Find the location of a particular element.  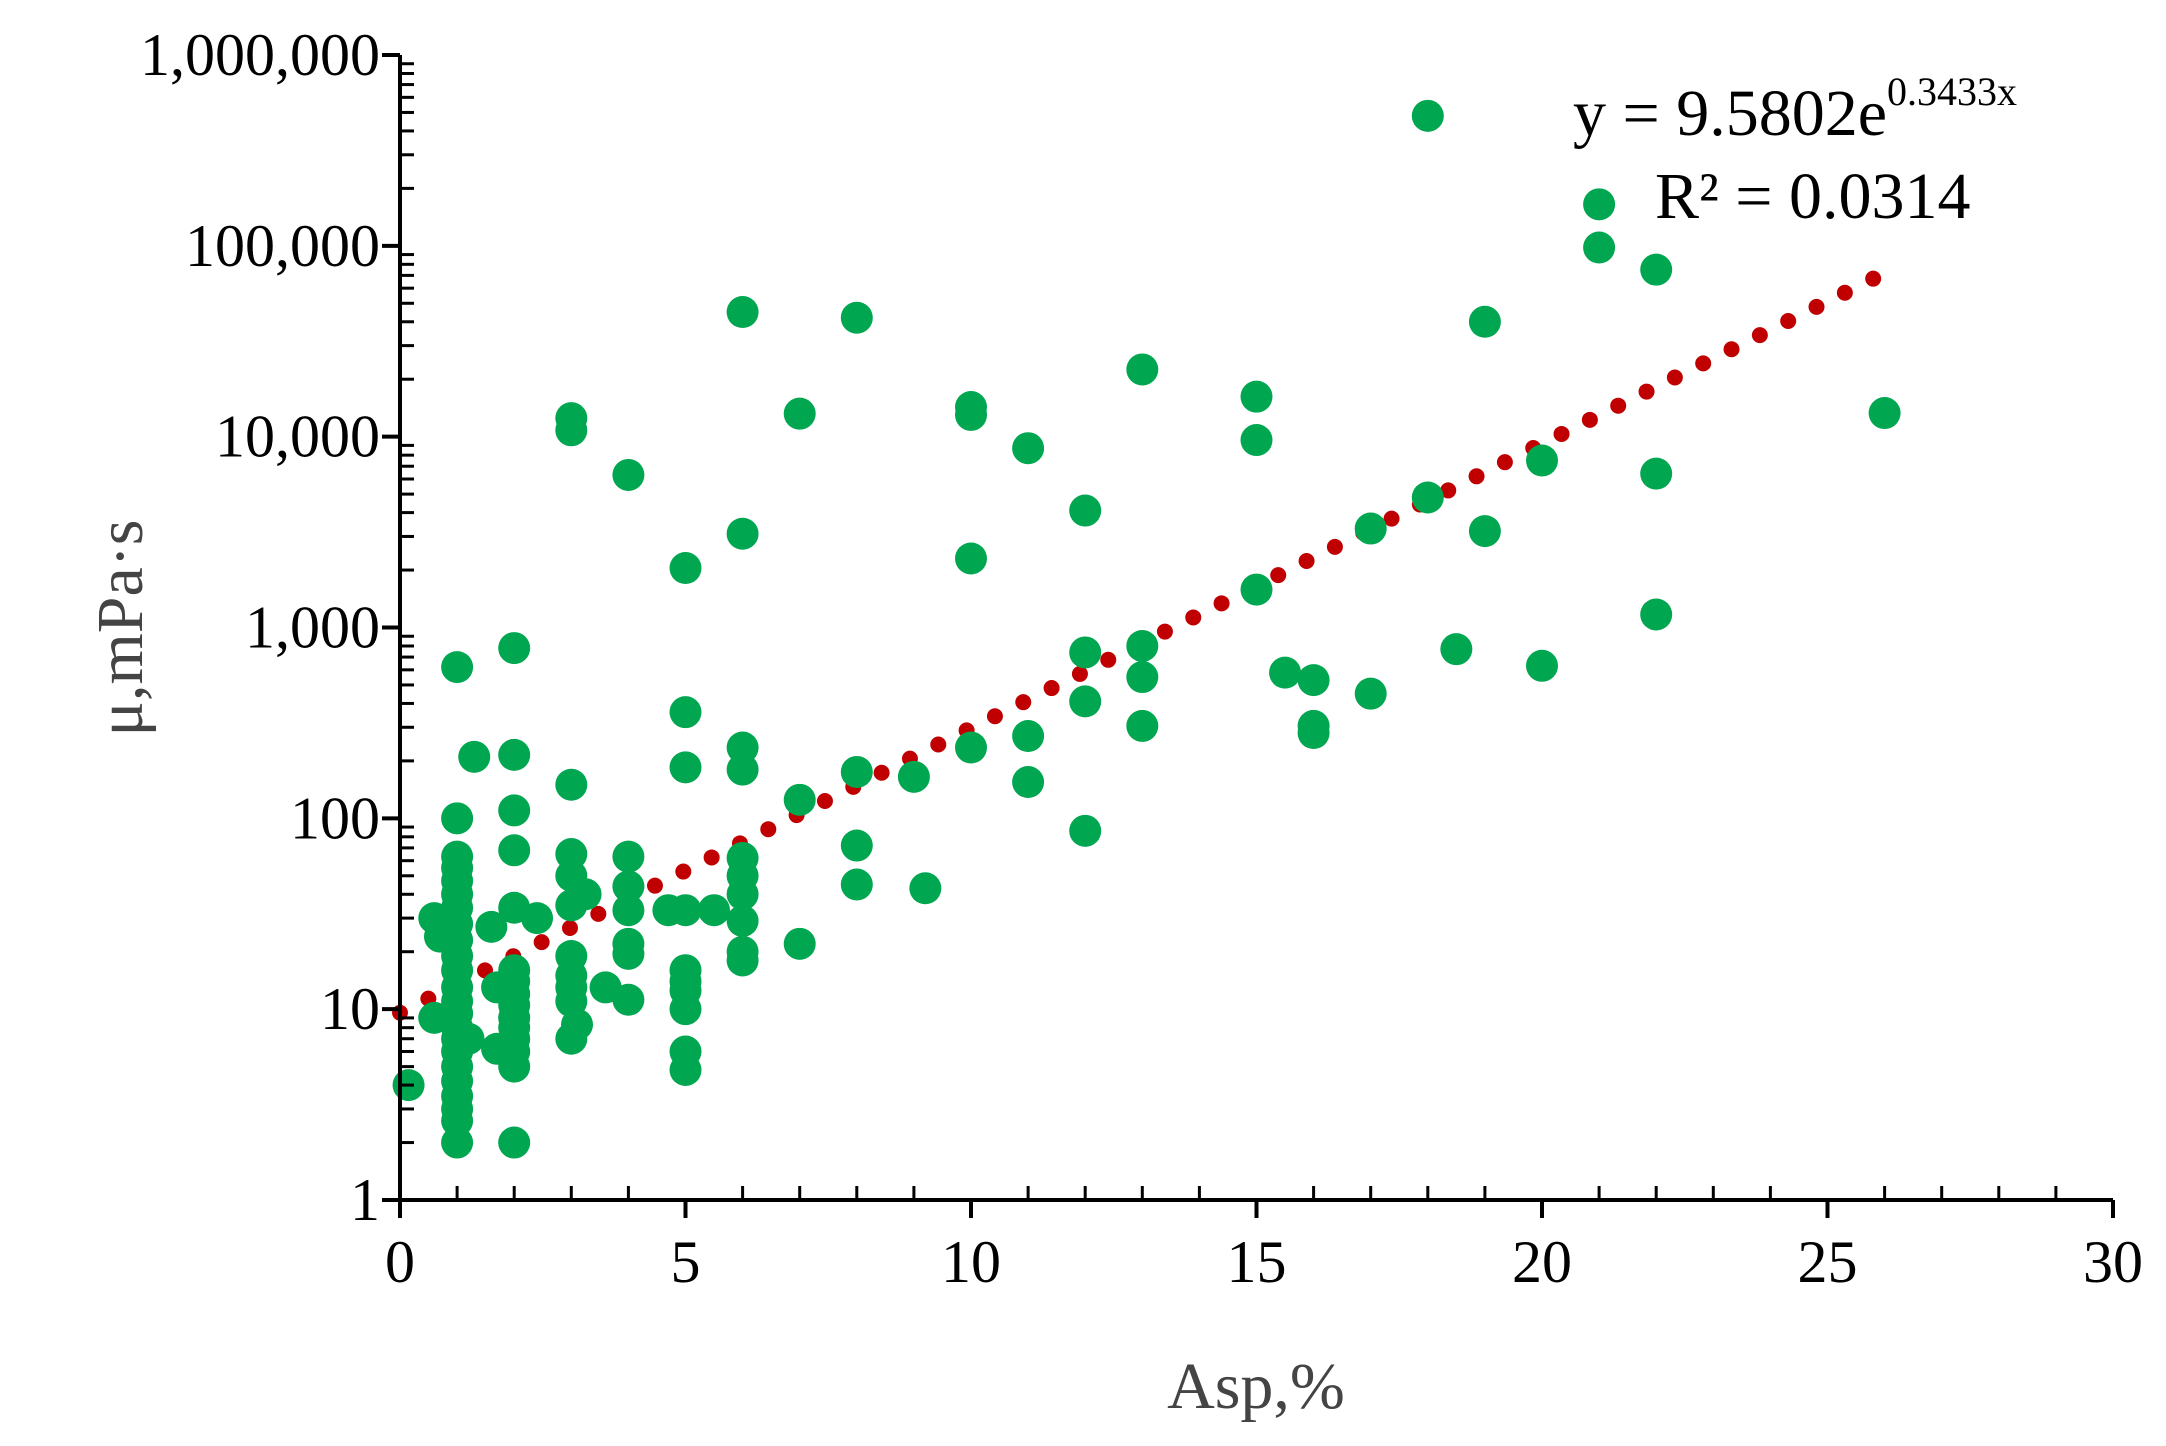

x-tick-label: 20 is located at coordinates (1542, 1262).